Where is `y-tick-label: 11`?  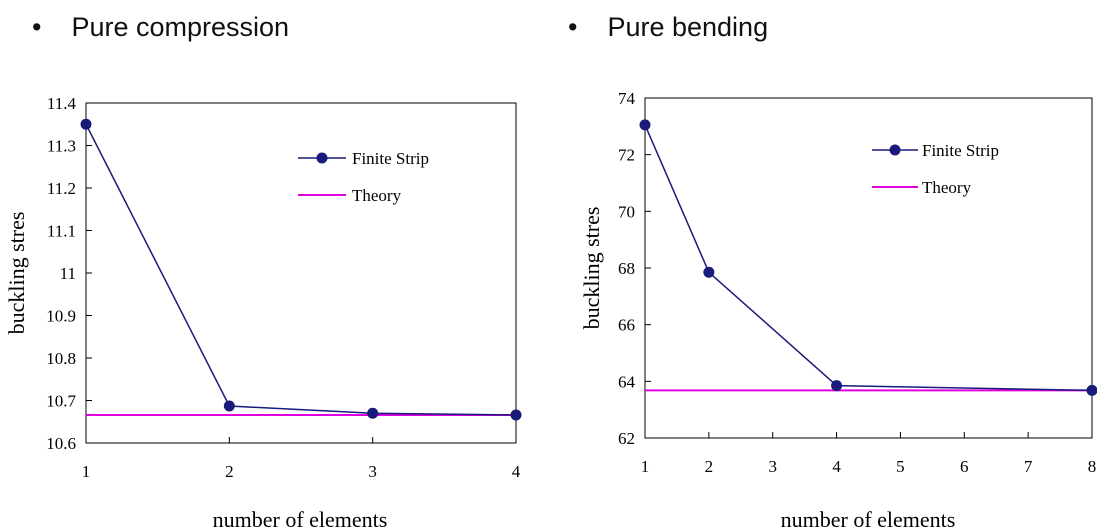
y-tick-label: 11 is located at coordinates (68, 273).